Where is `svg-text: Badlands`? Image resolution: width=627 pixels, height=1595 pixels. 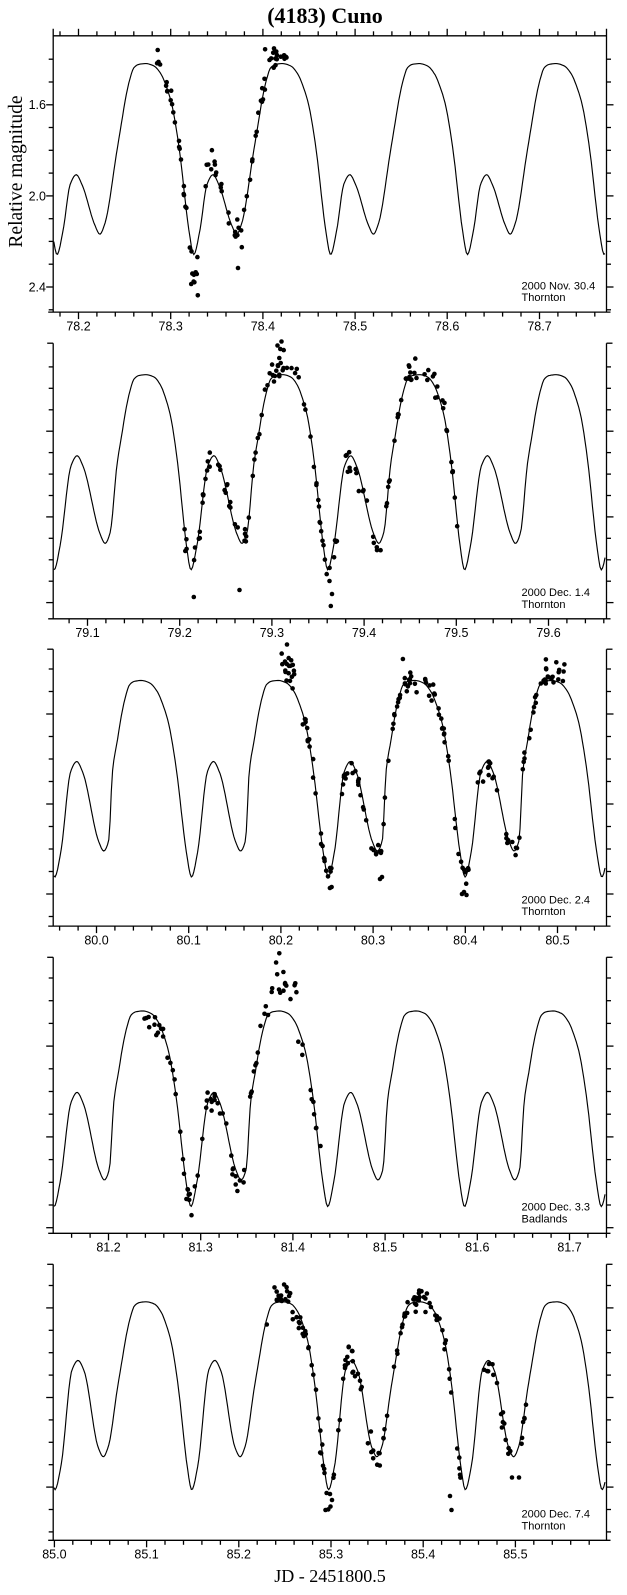
svg-text: Badlands is located at coordinates (545, 1219).